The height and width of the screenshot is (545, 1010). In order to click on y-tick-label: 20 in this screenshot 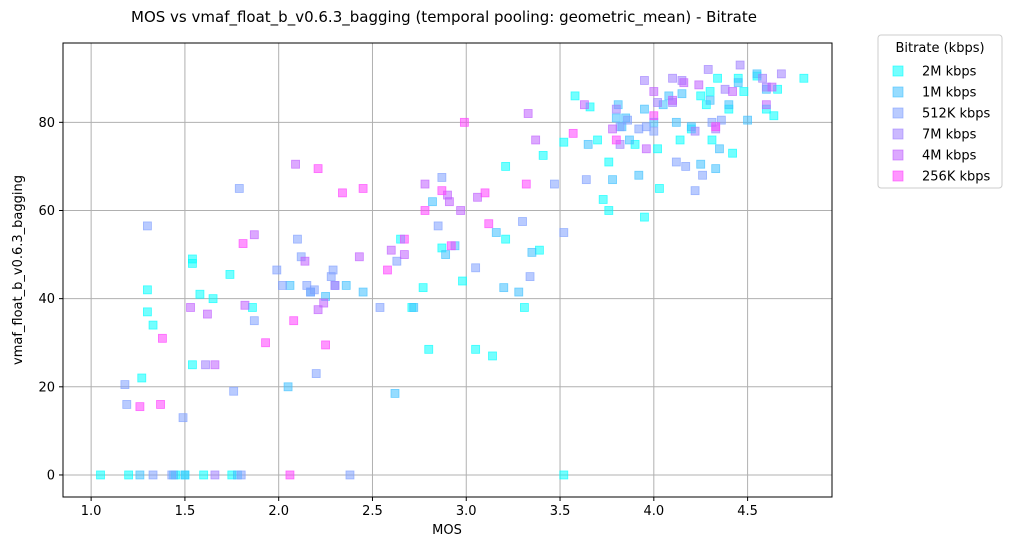, I will do `click(46, 387)`.